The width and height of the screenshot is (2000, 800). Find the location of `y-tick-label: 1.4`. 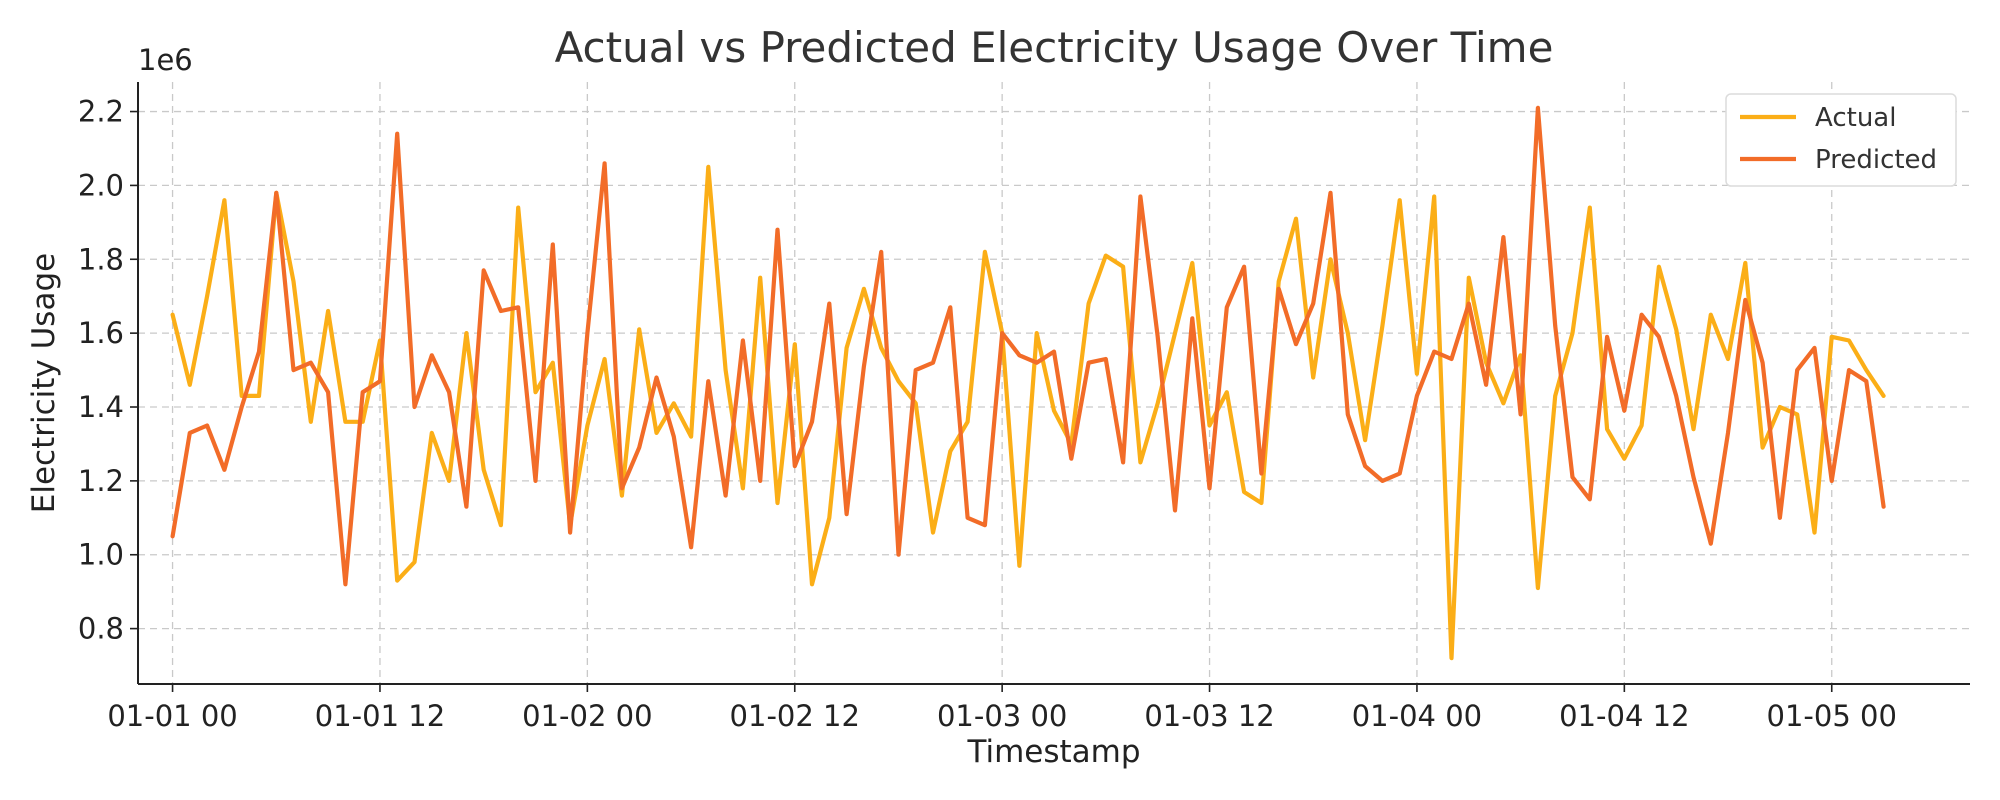

y-tick-label: 1.4 is located at coordinates (101, 407).